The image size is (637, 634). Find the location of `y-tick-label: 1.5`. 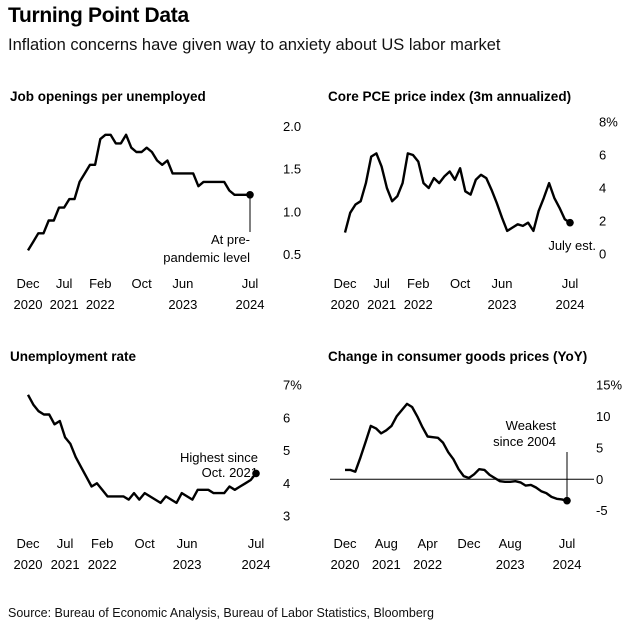

y-tick-label: 1.5 is located at coordinates (292, 169).